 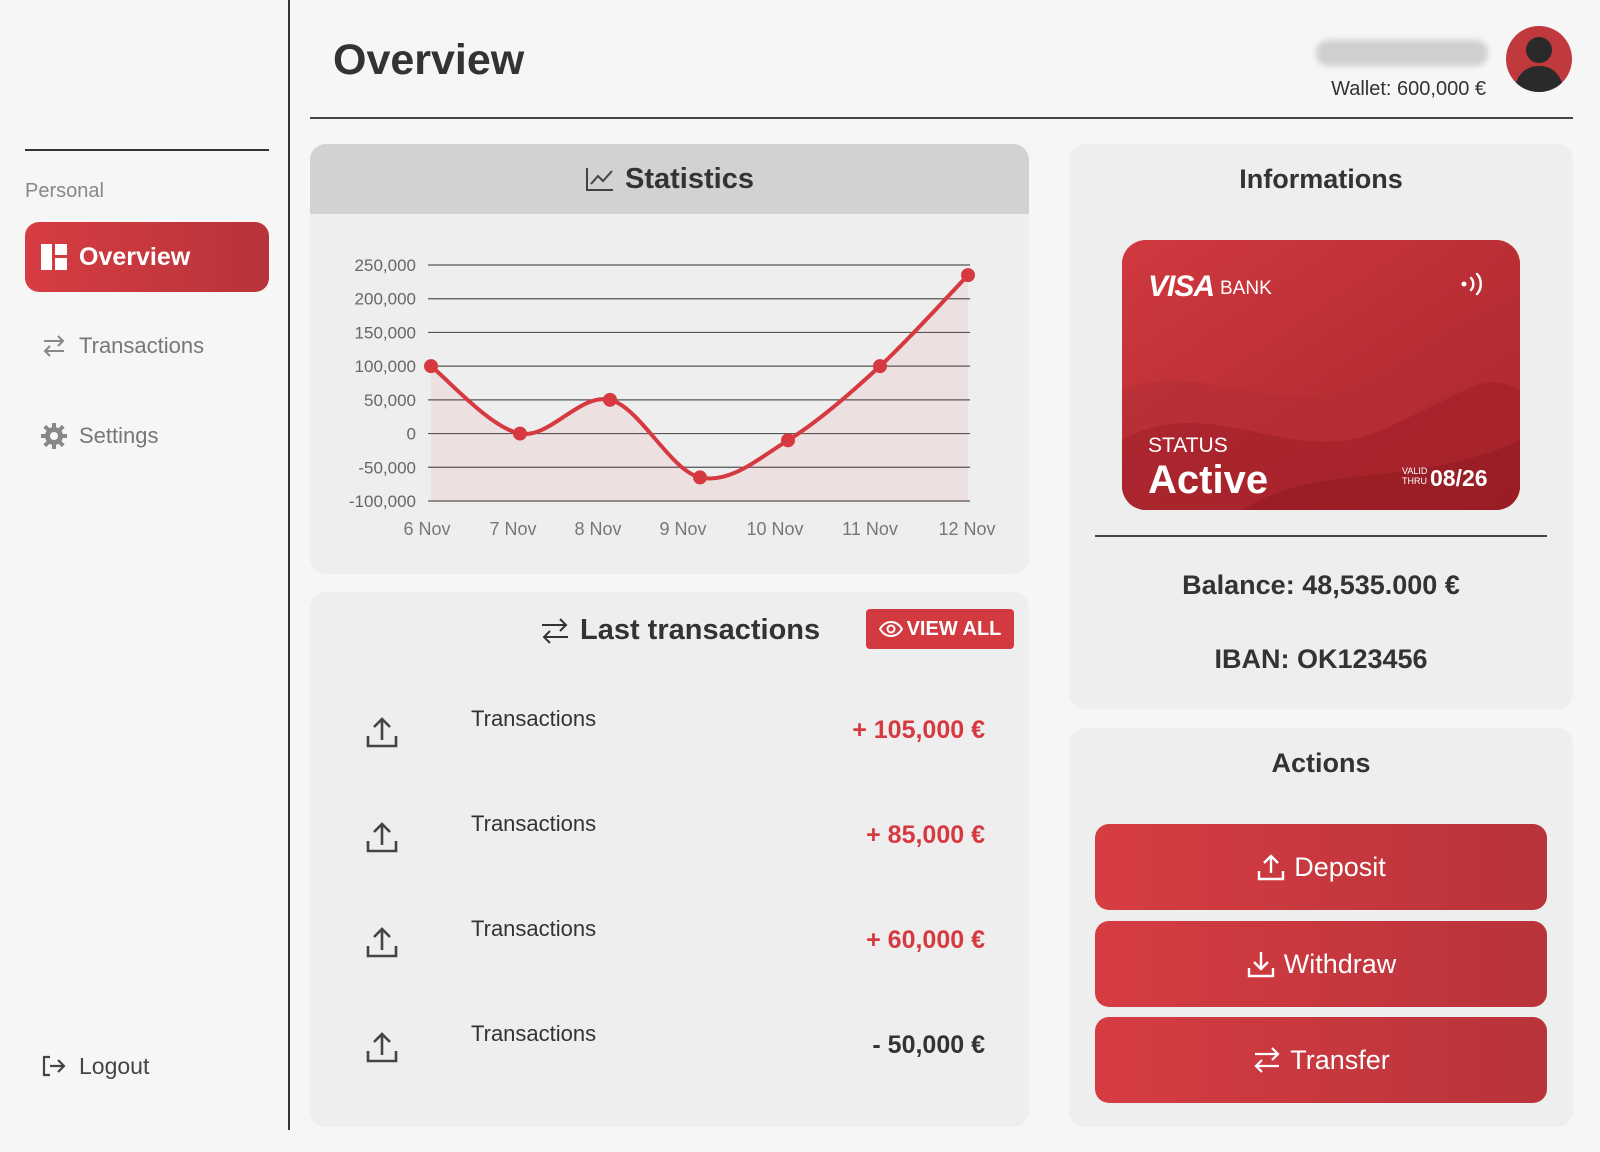 I want to click on bank-card: VISA BANK STATUS Active VALID THRU 08/26, so click(x=1321, y=375).